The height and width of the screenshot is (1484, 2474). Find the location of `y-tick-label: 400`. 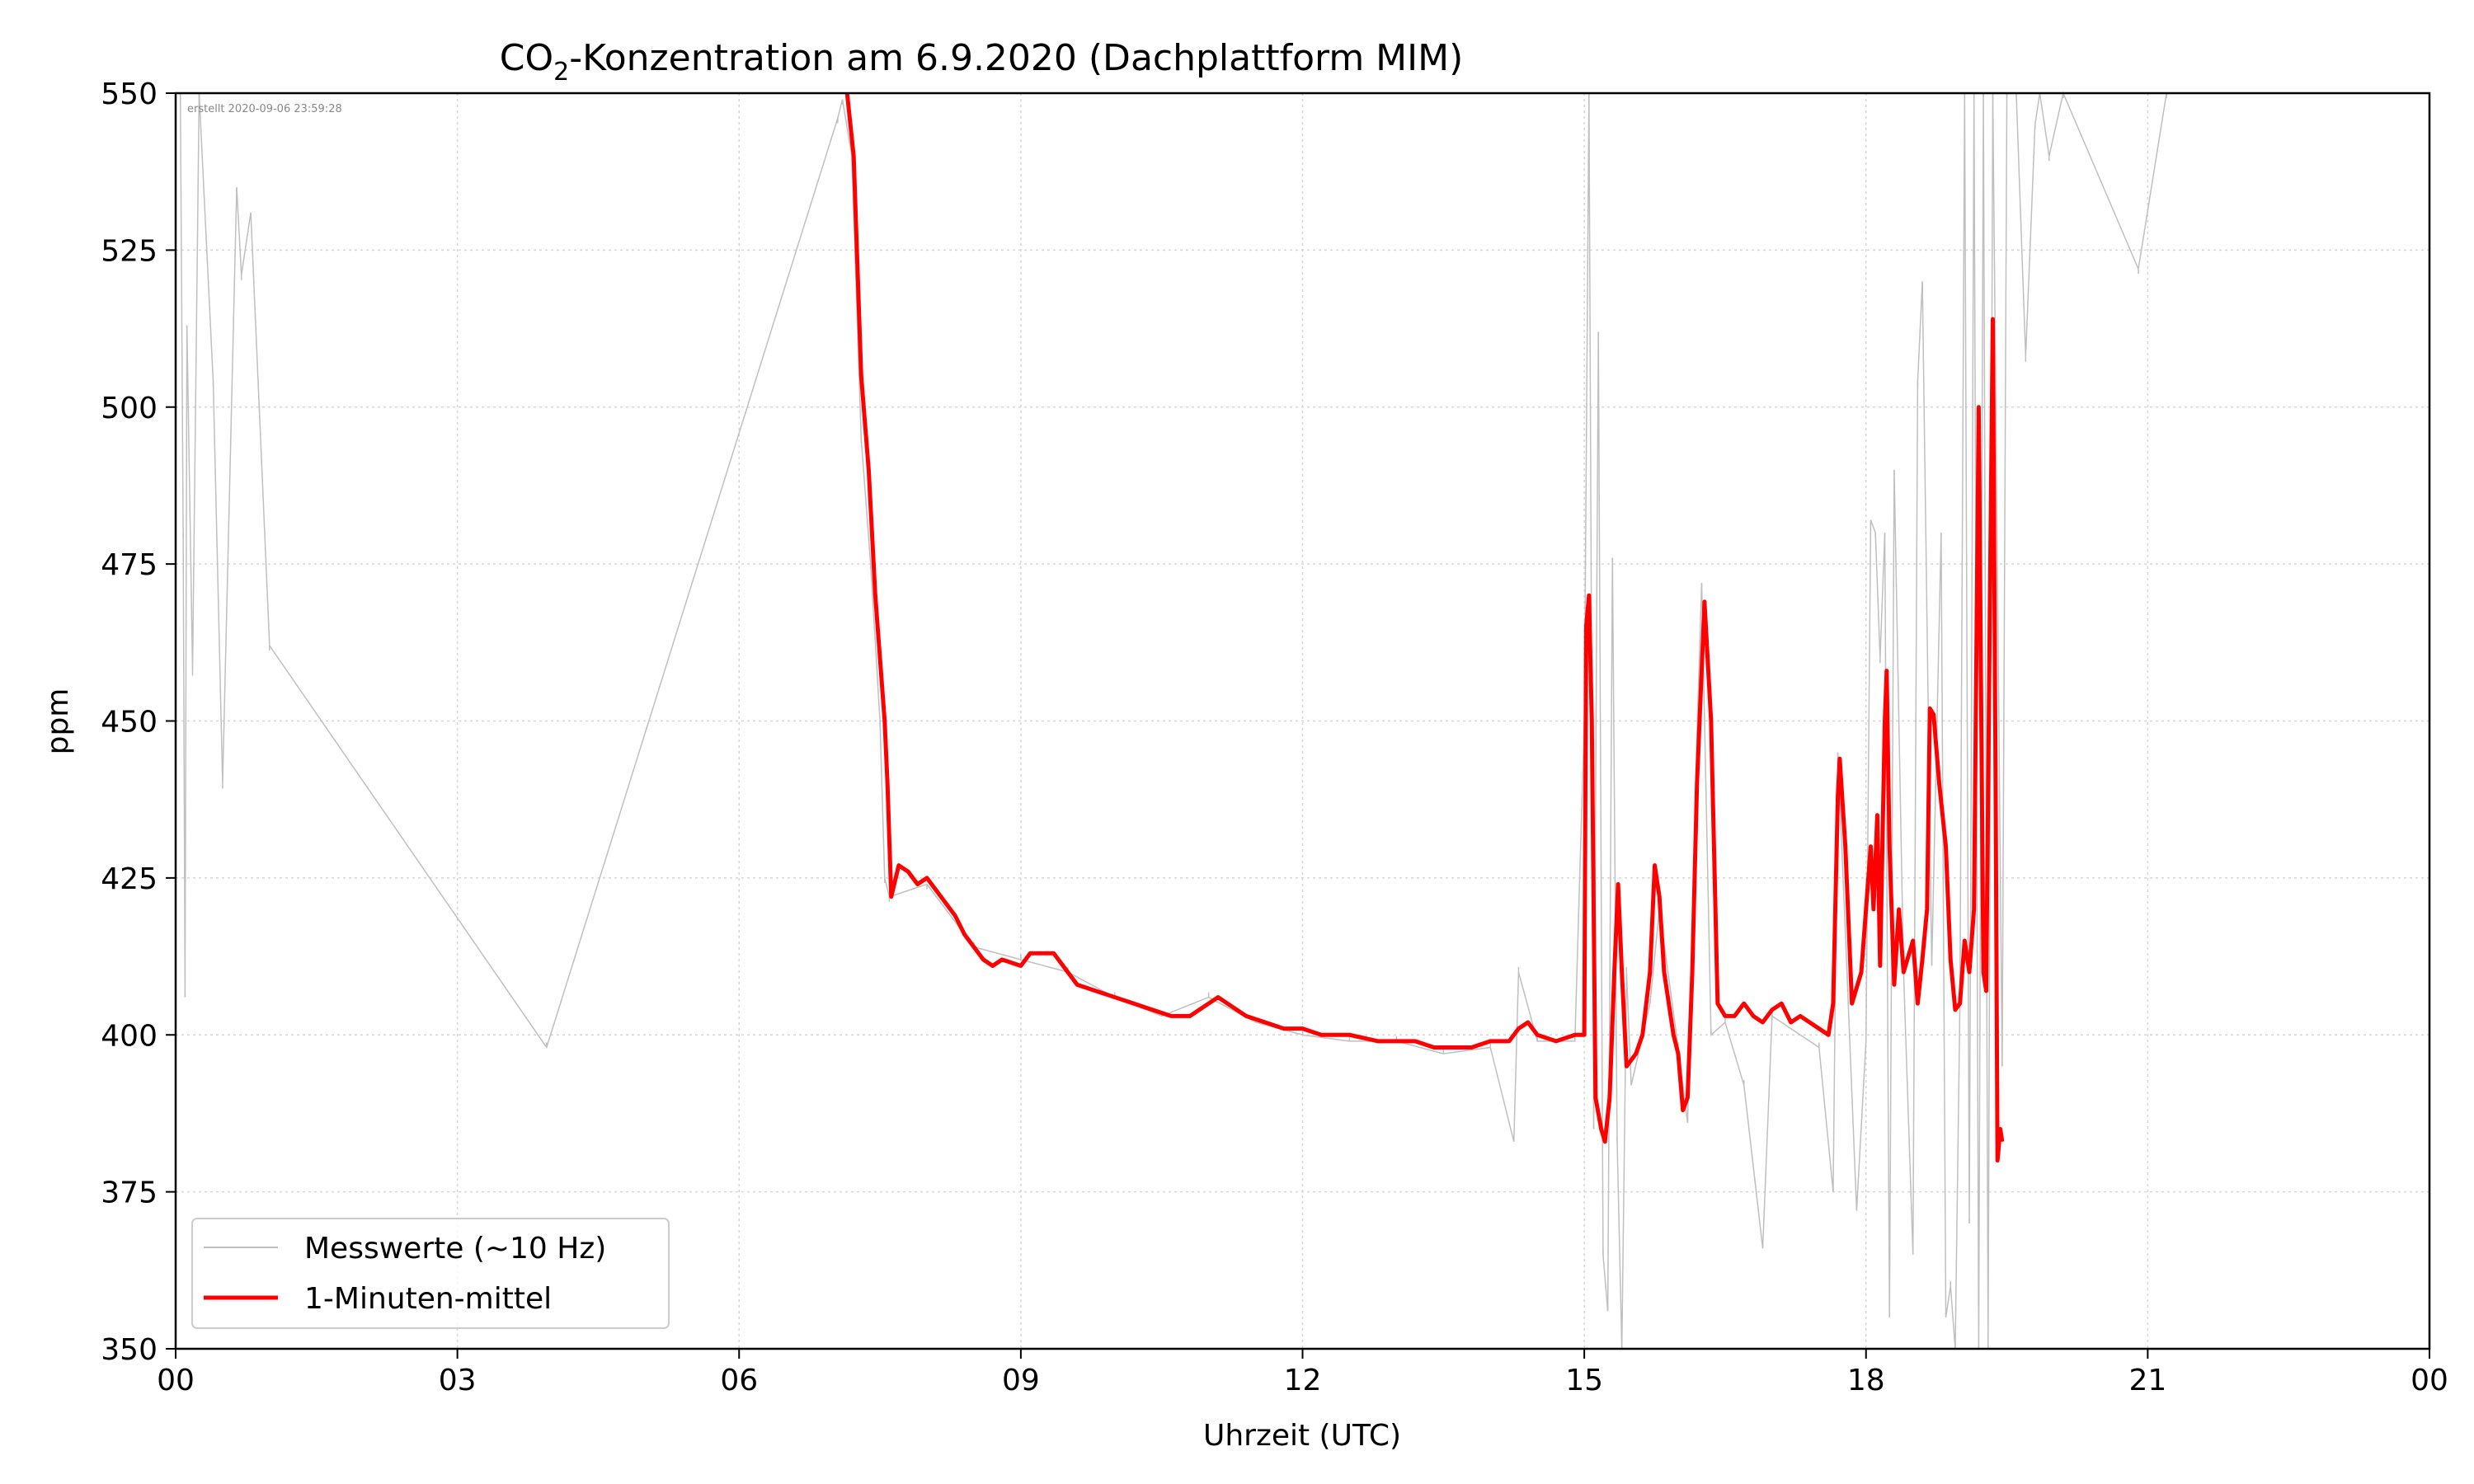

y-tick-label: 400 is located at coordinates (129, 1036).